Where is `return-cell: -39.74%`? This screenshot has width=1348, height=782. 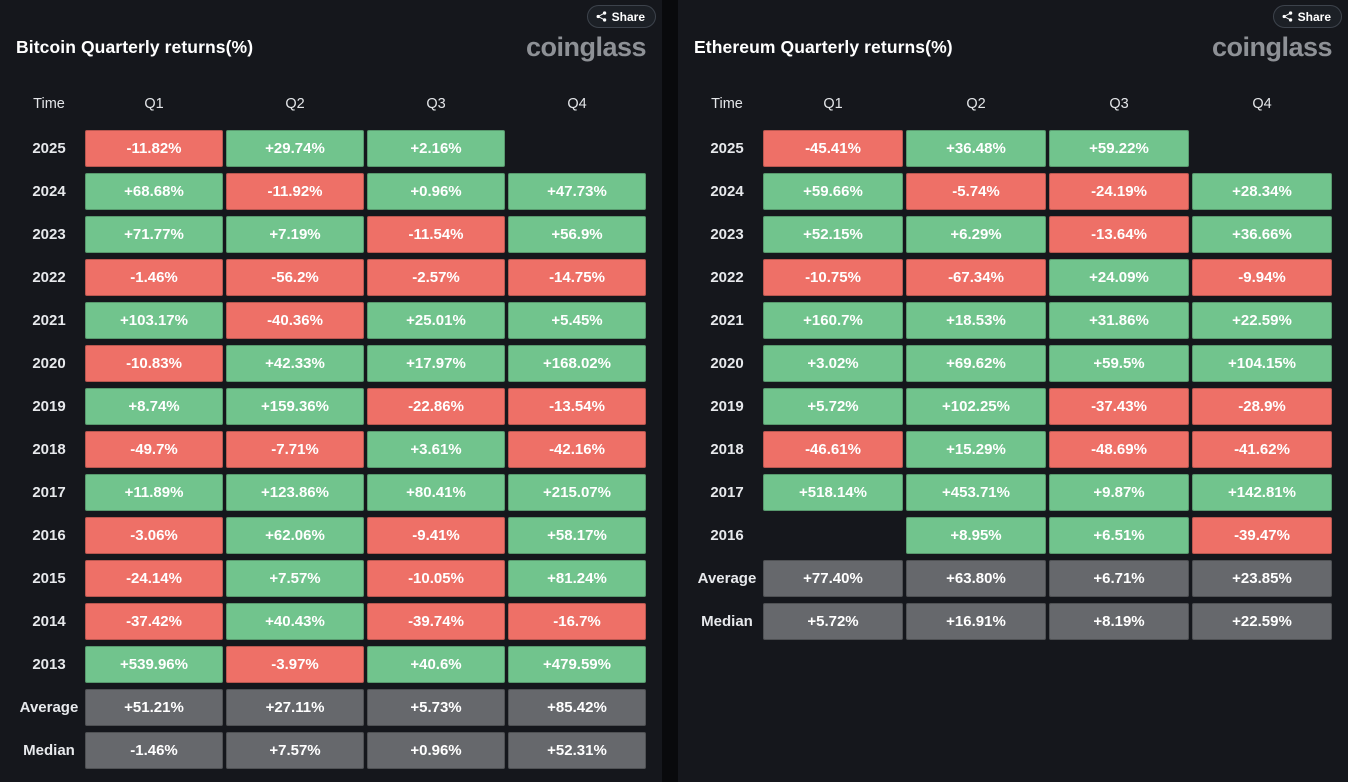 return-cell: -39.74% is located at coordinates (436, 621).